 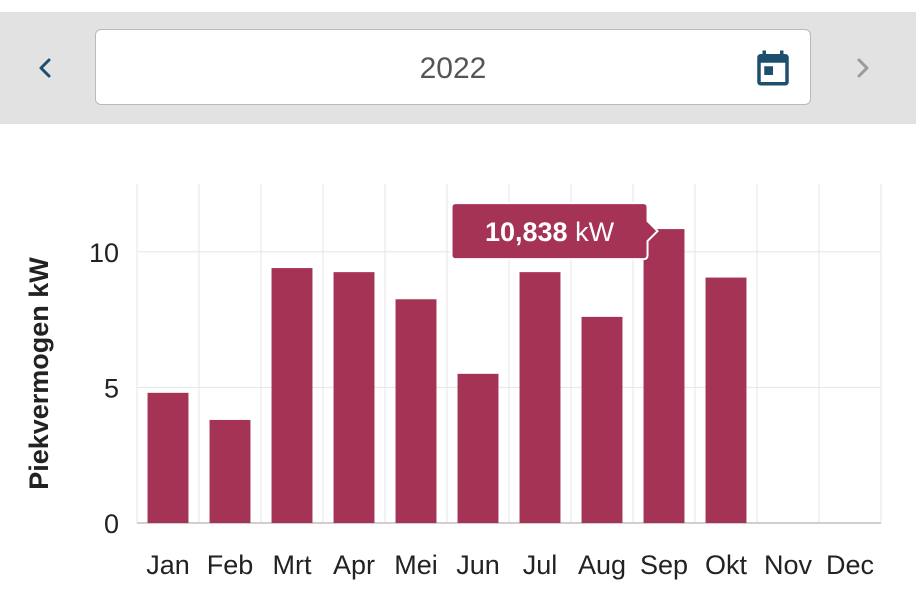 I want to click on x-tick-label: Jan, so click(x=168, y=565).